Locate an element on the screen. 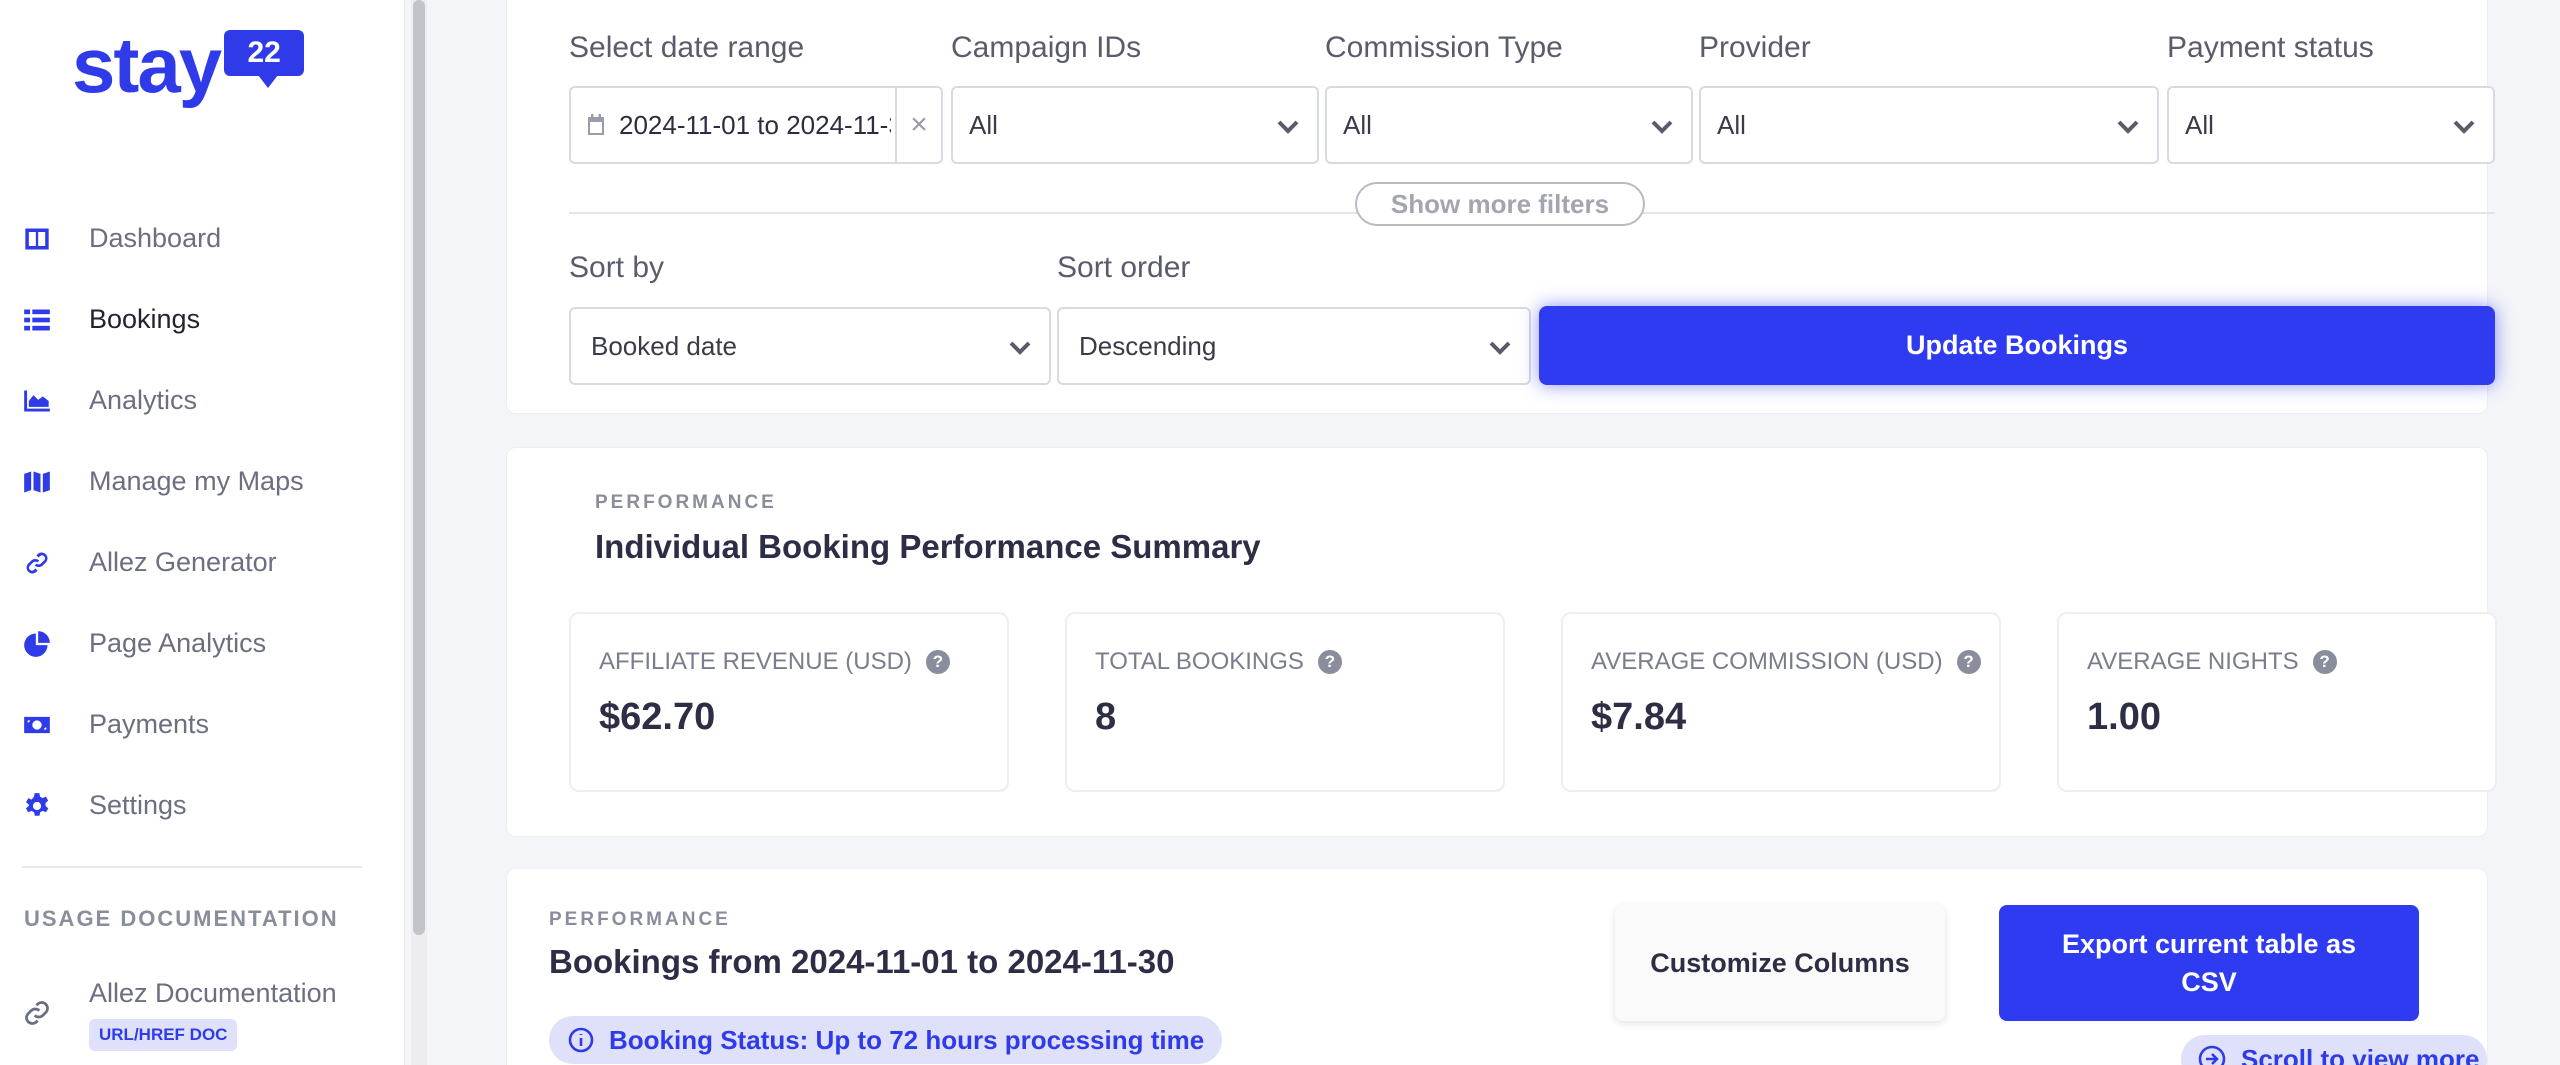  sidebar-item-dashboard: Dashboard is located at coordinates (202, 238).